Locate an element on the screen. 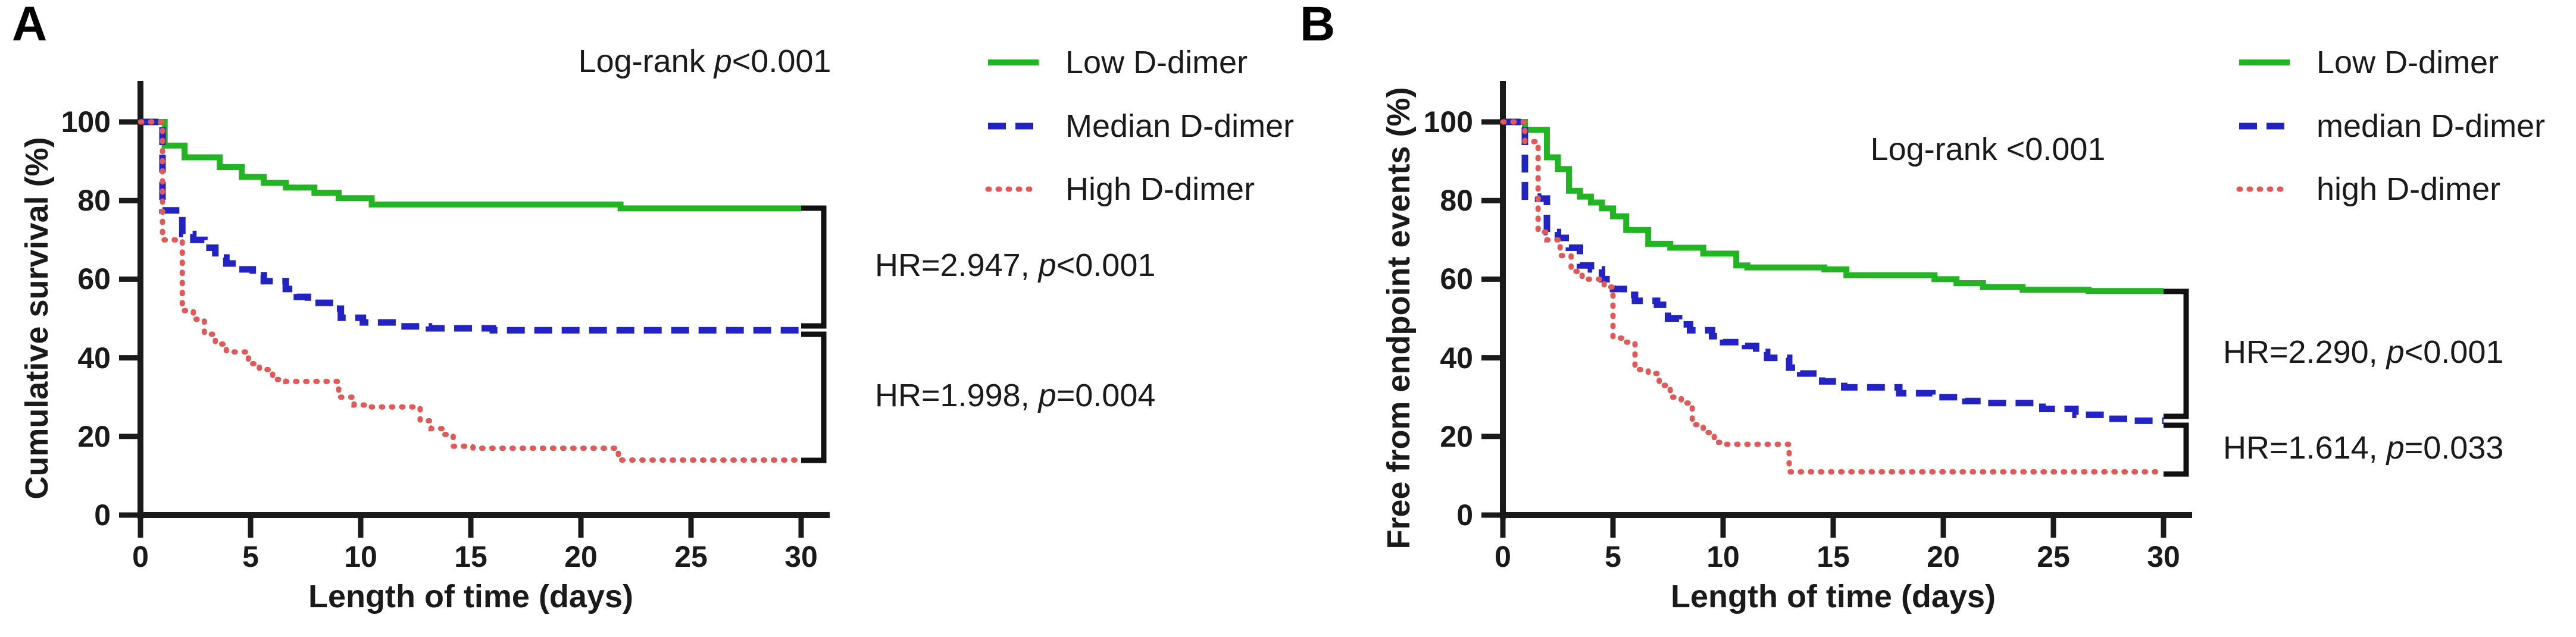  hr-bottom-p-b: p is located at coordinates (2395, 448).